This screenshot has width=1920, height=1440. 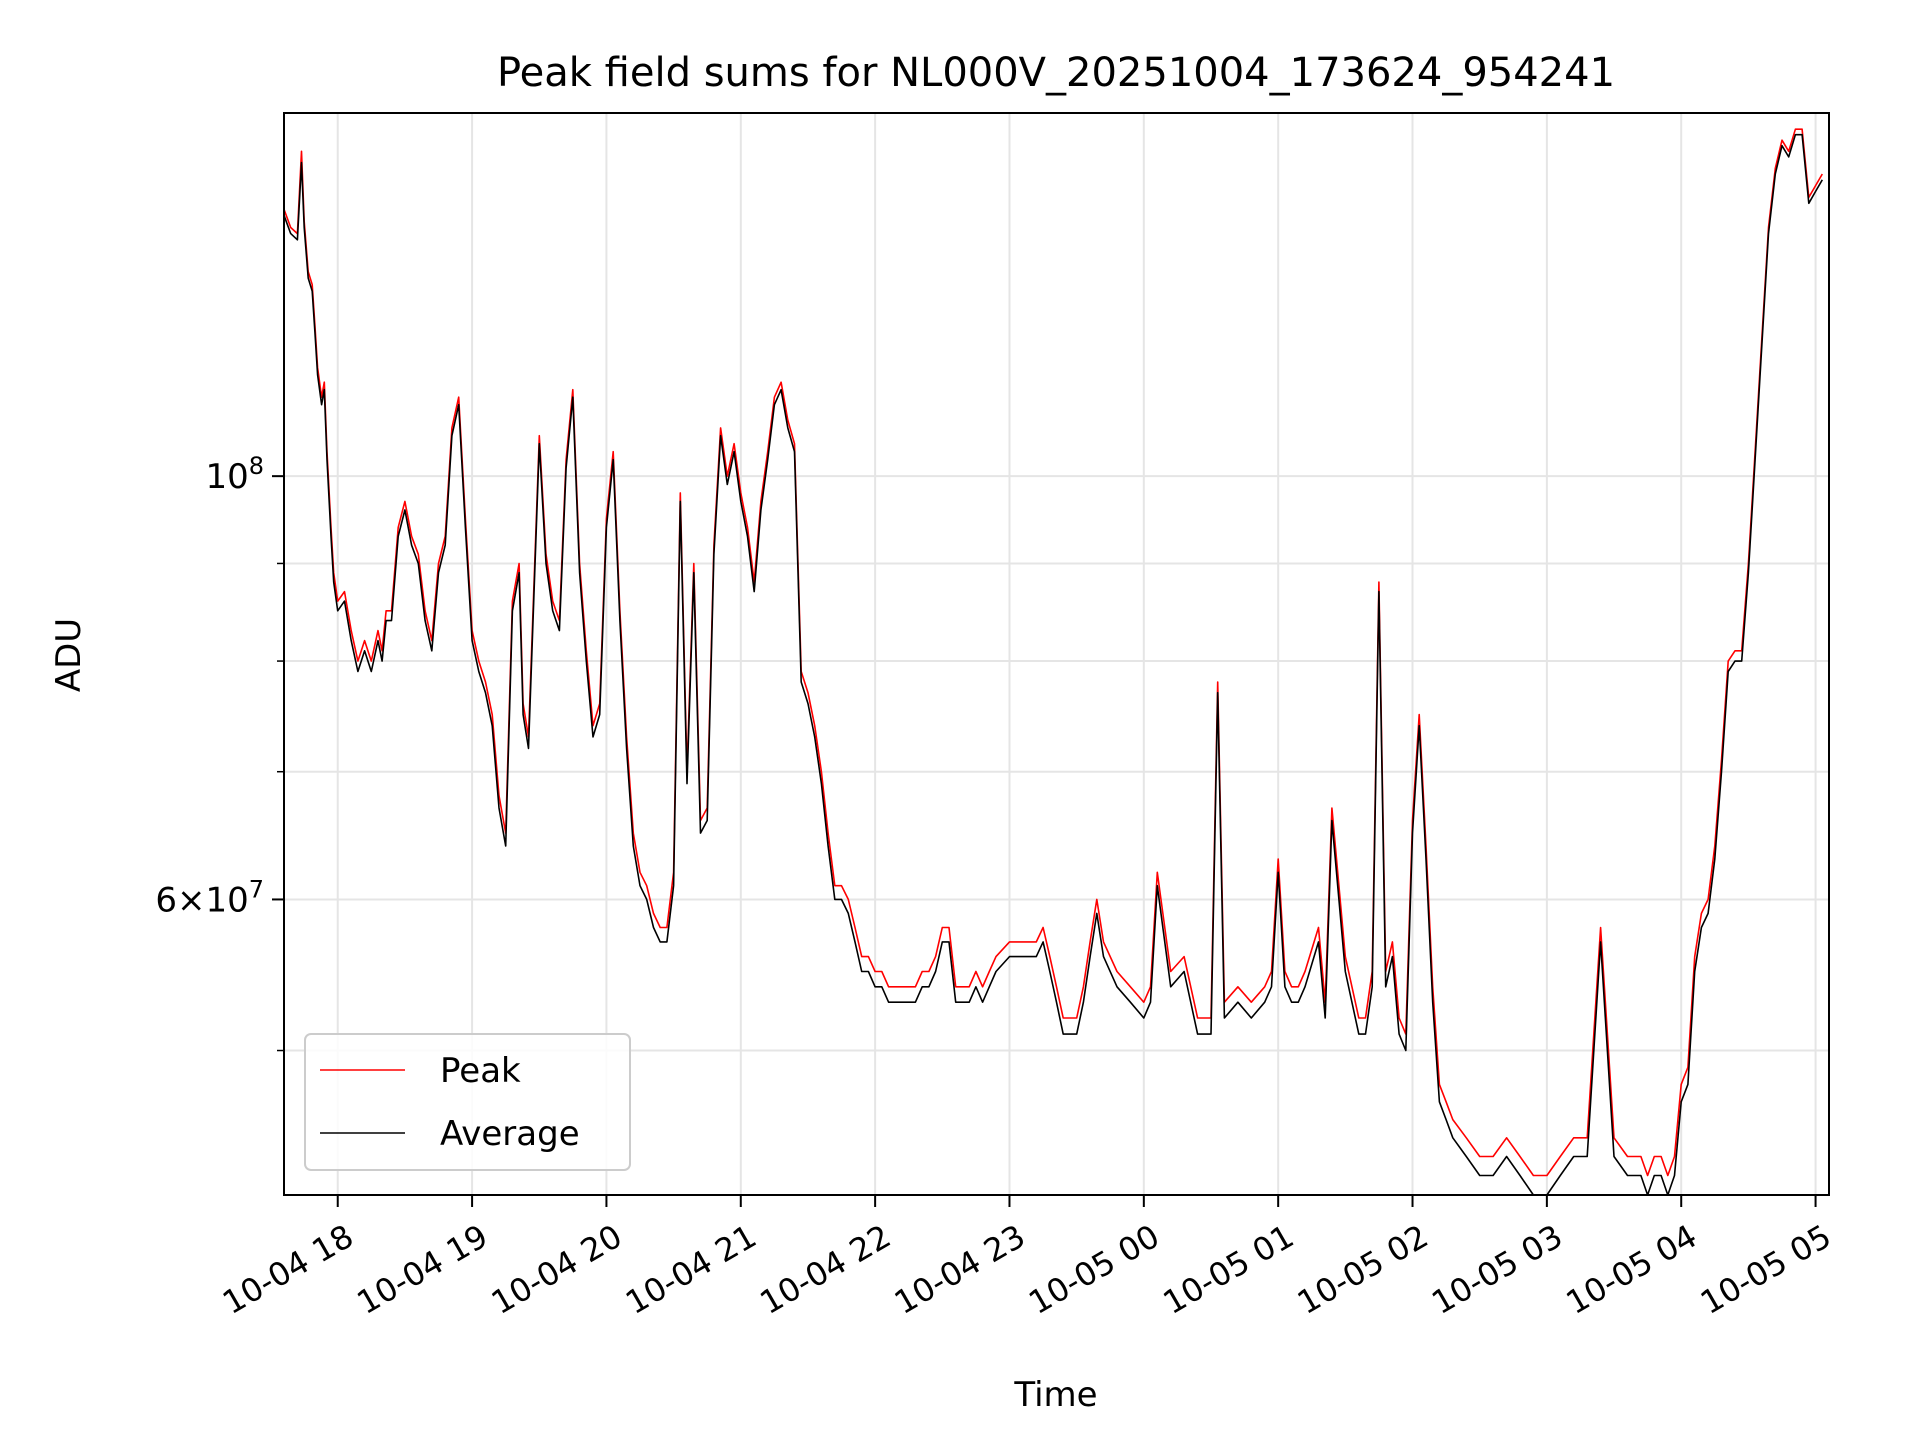 What do you see at coordinates (219, 752) in the screenshot?
I see `y-axis-ticks: 108 6×107` at bounding box center [219, 752].